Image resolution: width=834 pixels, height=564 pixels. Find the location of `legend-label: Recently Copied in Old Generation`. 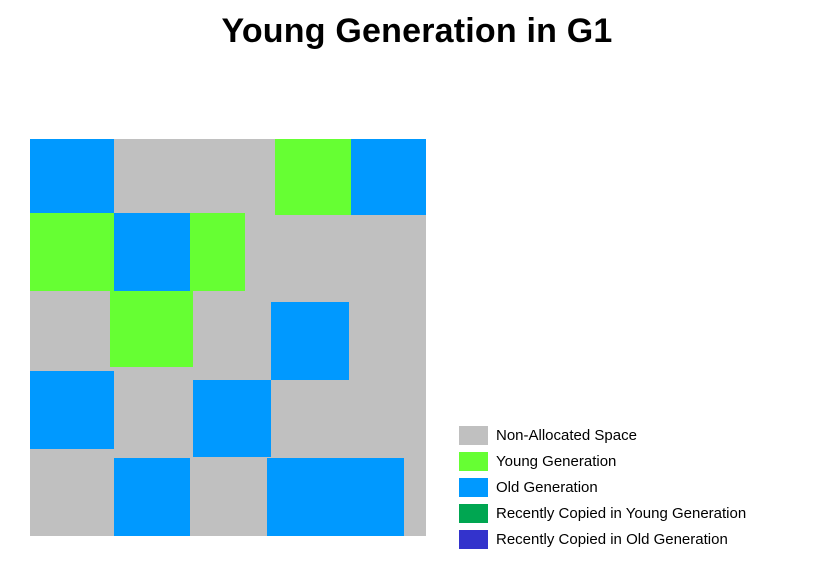

legend-label: Recently Copied in Old Generation is located at coordinates (612, 539).